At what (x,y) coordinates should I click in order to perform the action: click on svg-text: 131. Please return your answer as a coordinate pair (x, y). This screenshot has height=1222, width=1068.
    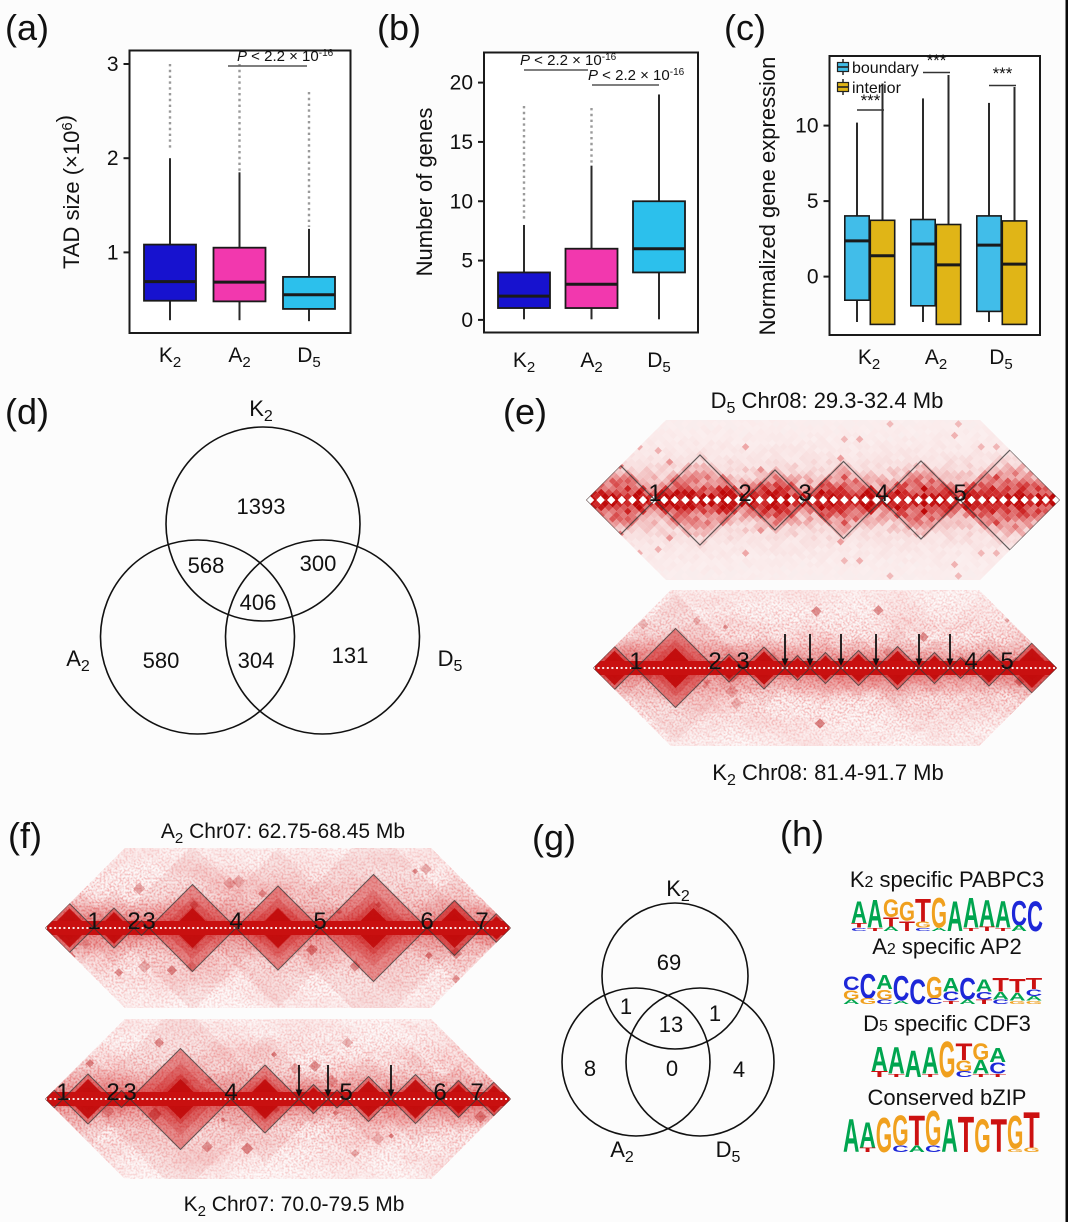
    Looking at the image, I should click on (350, 655).